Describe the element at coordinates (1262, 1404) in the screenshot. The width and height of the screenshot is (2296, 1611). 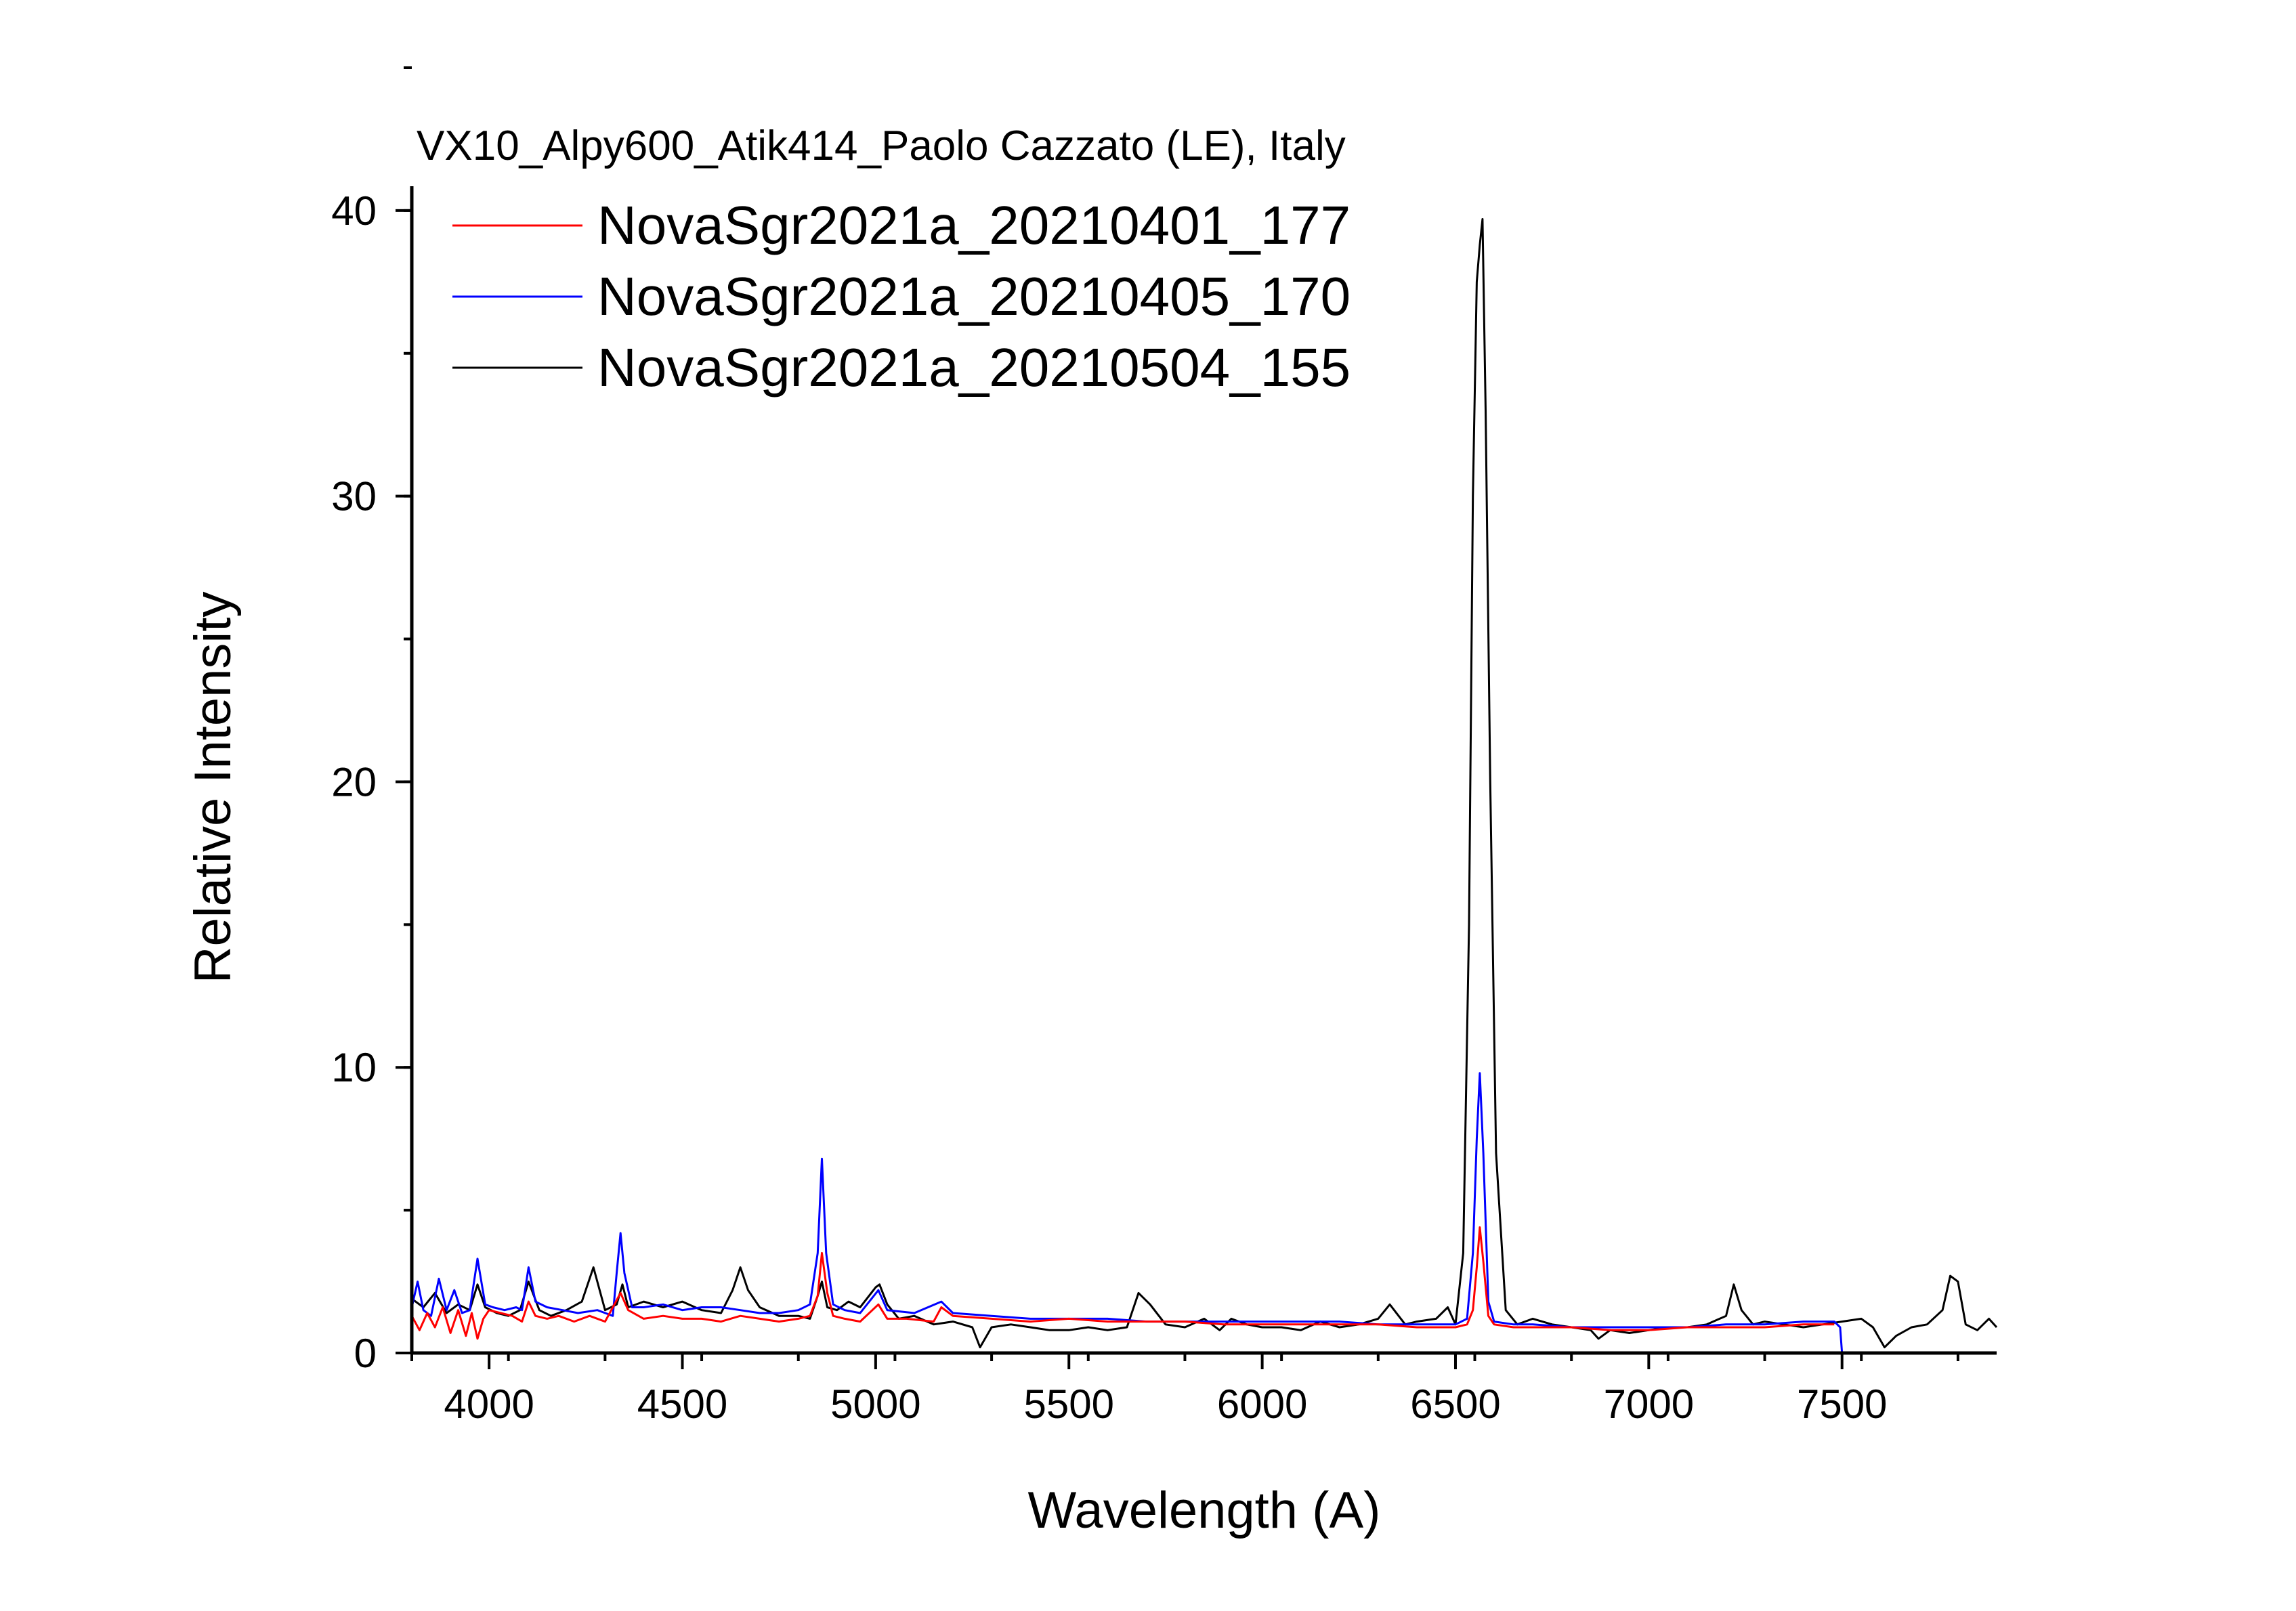
I see `x-tick-label: 6000` at that location.